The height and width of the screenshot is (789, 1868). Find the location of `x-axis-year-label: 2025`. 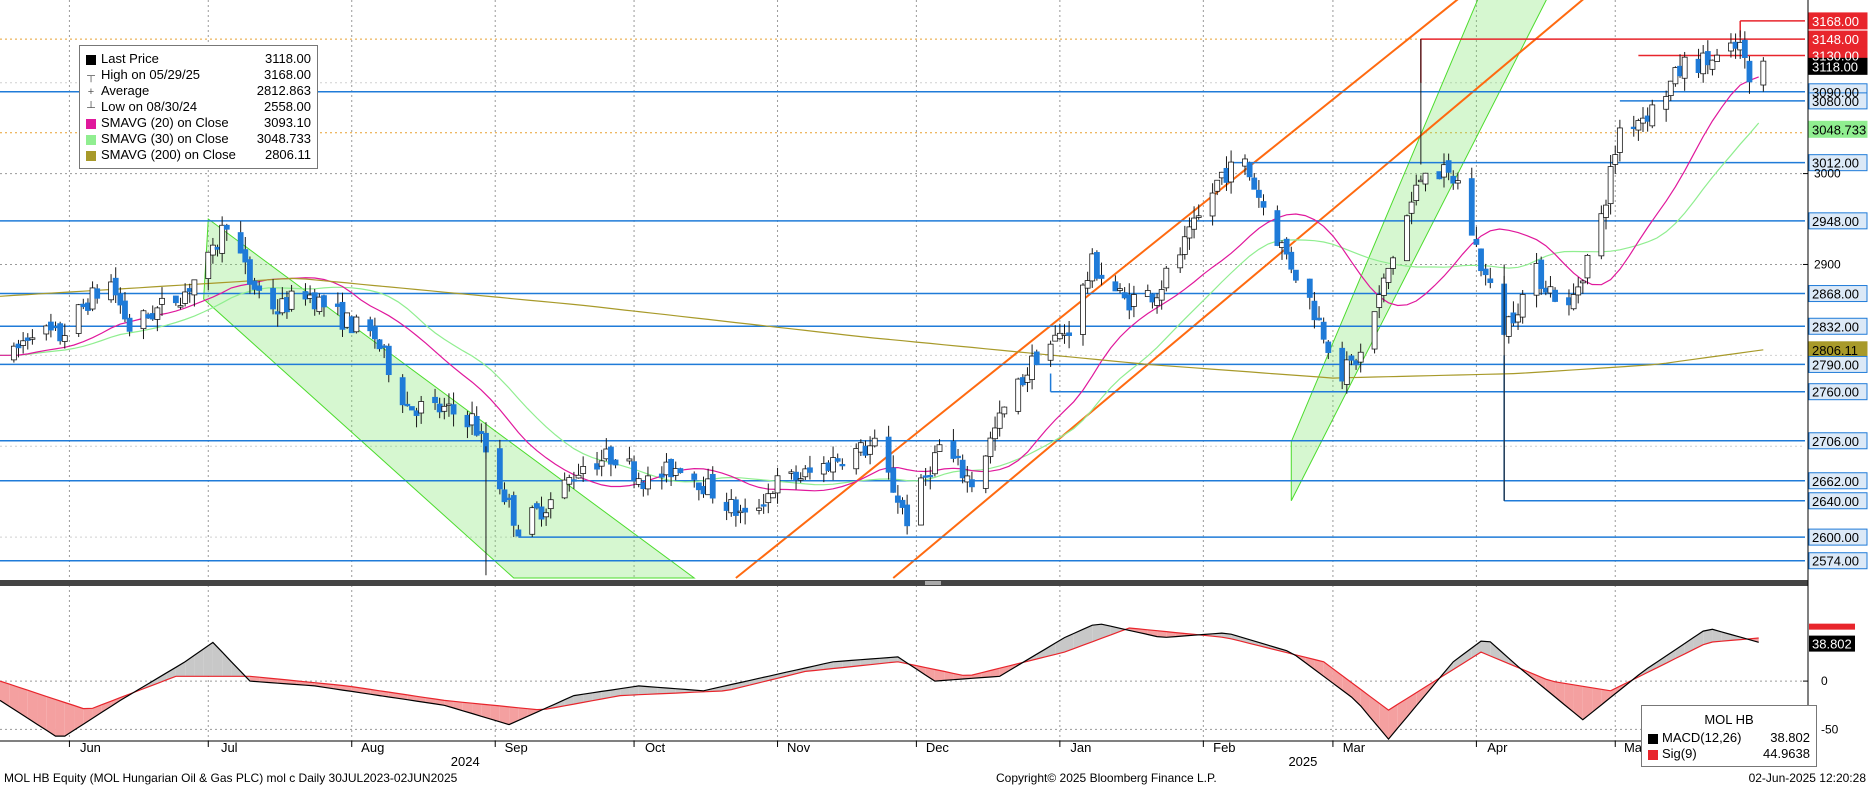

x-axis-year-label: 2025 is located at coordinates (1302, 761).